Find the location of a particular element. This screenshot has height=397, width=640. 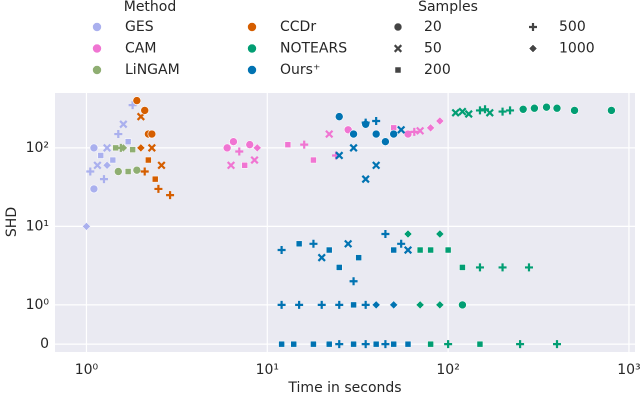

legend-label: Ours⁺ is located at coordinates (300, 70).